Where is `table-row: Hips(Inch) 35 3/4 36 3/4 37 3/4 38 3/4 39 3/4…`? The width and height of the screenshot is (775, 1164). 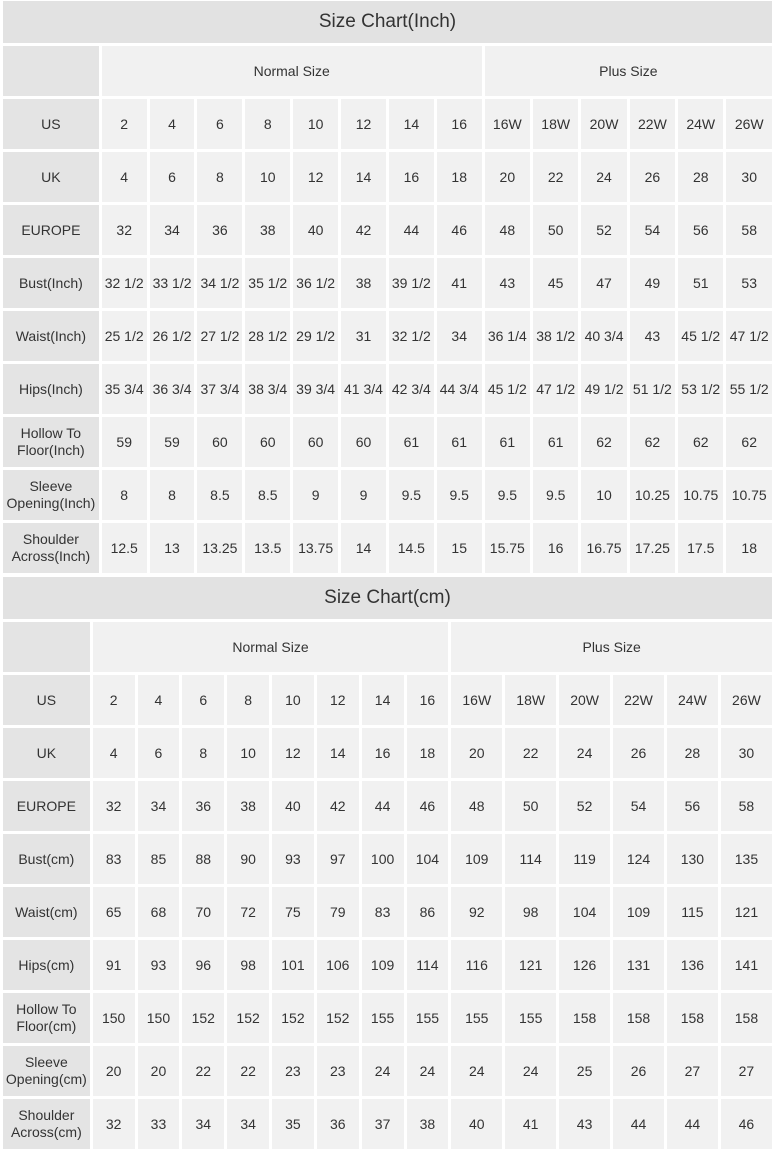
table-row: Hips(Inch) 35 3/4 36 3/4 37 3/4 38 3/4 39 3/4… is located at coordinates (387, 389).